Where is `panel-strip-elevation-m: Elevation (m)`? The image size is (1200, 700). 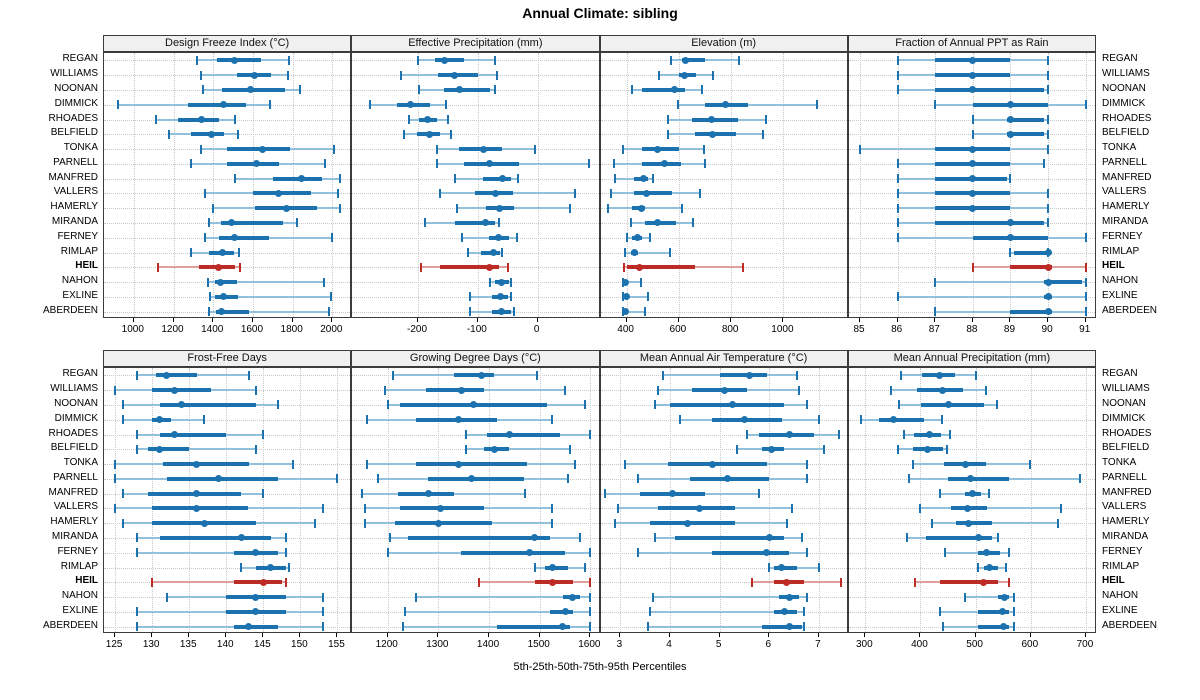
panel-strip-elevation-m: Elevation (m) is located at coordinates (723, 43).